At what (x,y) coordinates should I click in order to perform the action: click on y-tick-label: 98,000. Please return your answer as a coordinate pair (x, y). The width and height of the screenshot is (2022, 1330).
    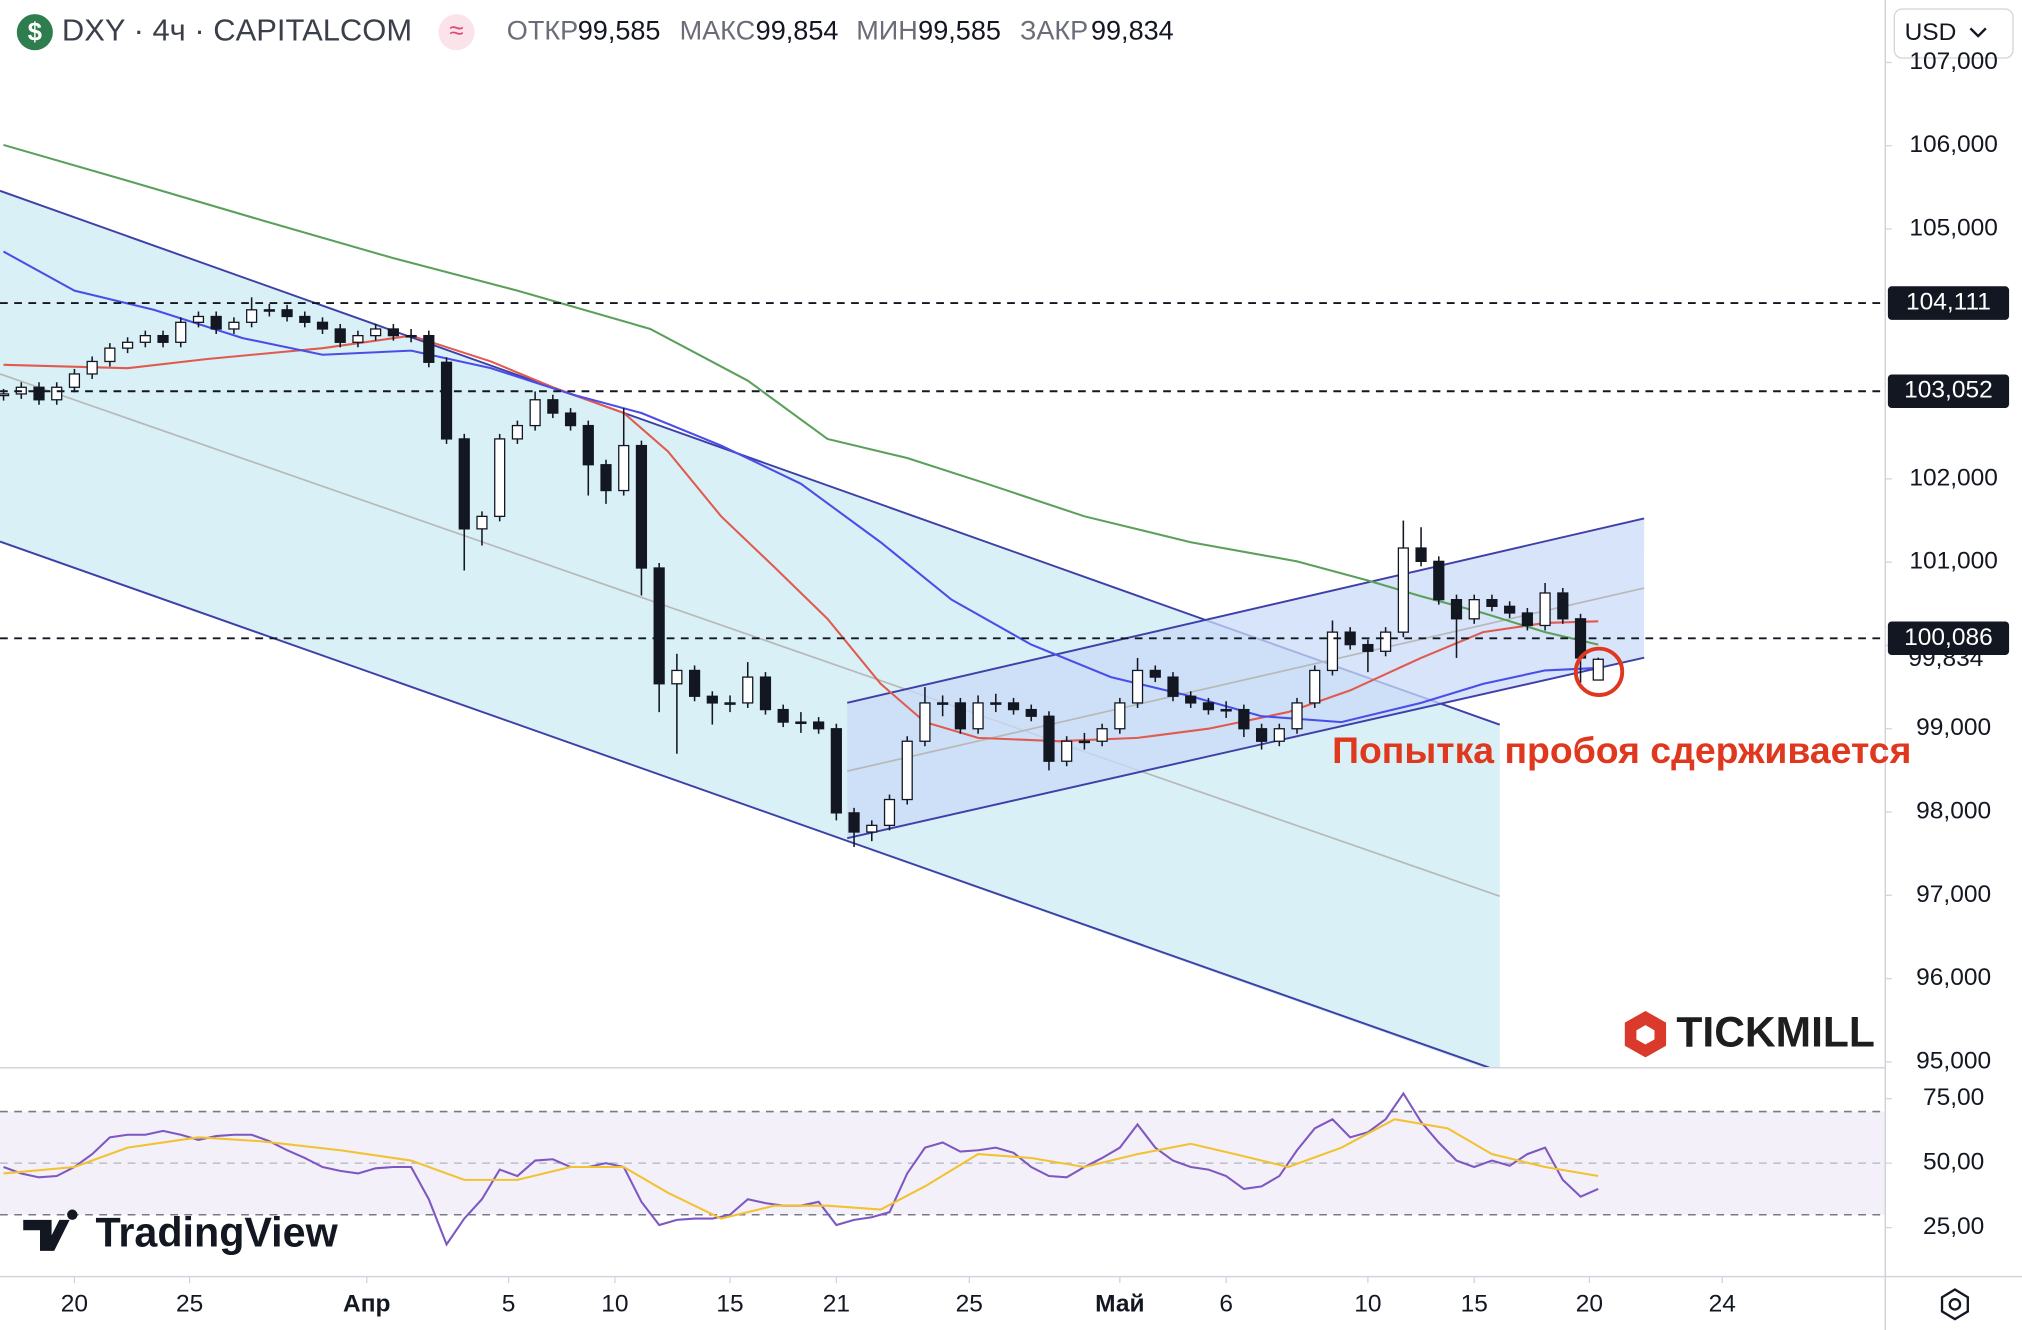
    Looking at the image, I should click on (1953, 810).